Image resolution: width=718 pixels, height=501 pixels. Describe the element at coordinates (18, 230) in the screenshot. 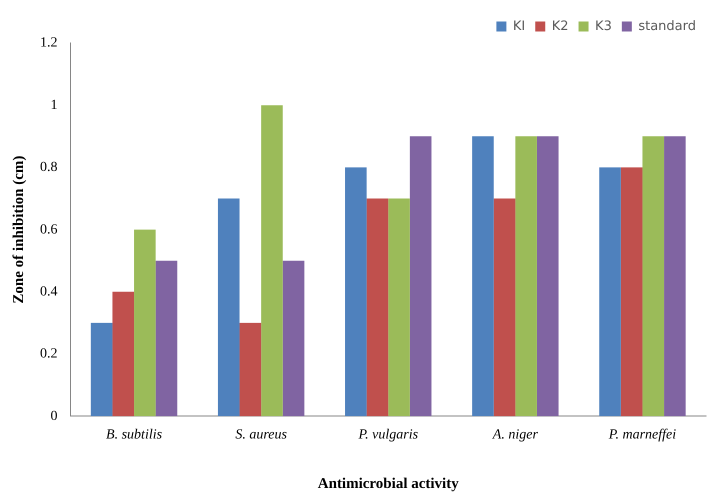

I see `y-axis-title: Zone of inhibition (cm)` at that location.